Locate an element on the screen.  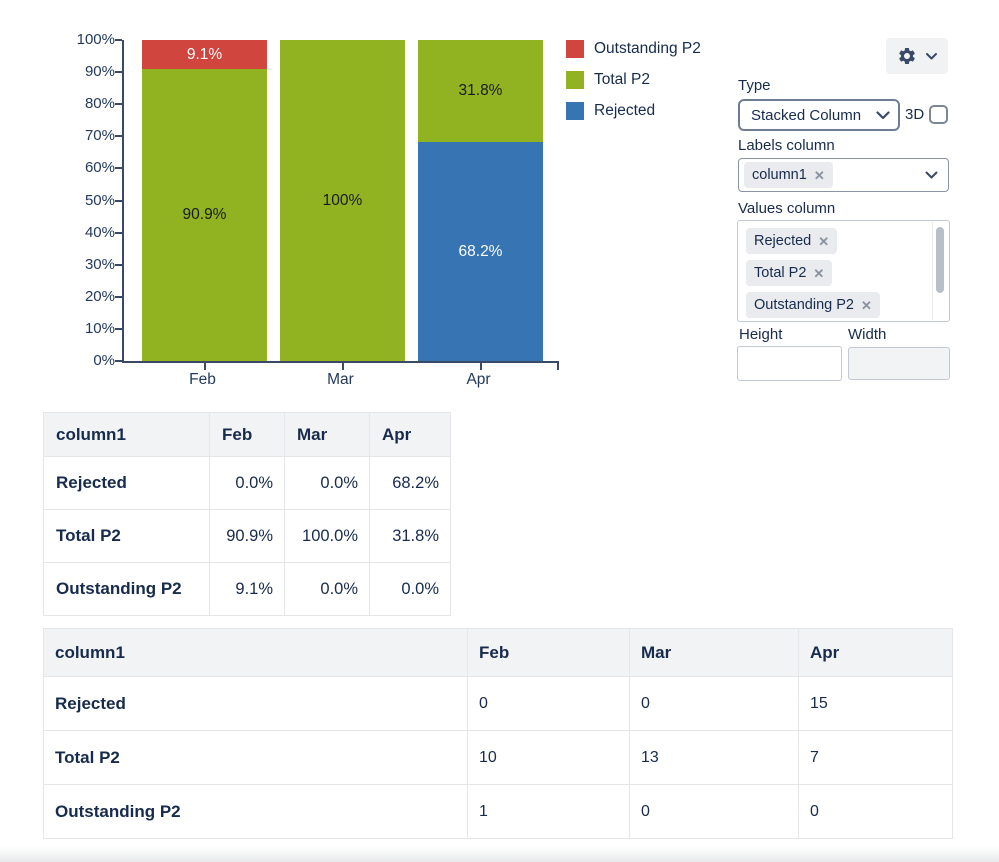
bar-segment-total-p2: 90.9% is located at coordinates (204, 215).